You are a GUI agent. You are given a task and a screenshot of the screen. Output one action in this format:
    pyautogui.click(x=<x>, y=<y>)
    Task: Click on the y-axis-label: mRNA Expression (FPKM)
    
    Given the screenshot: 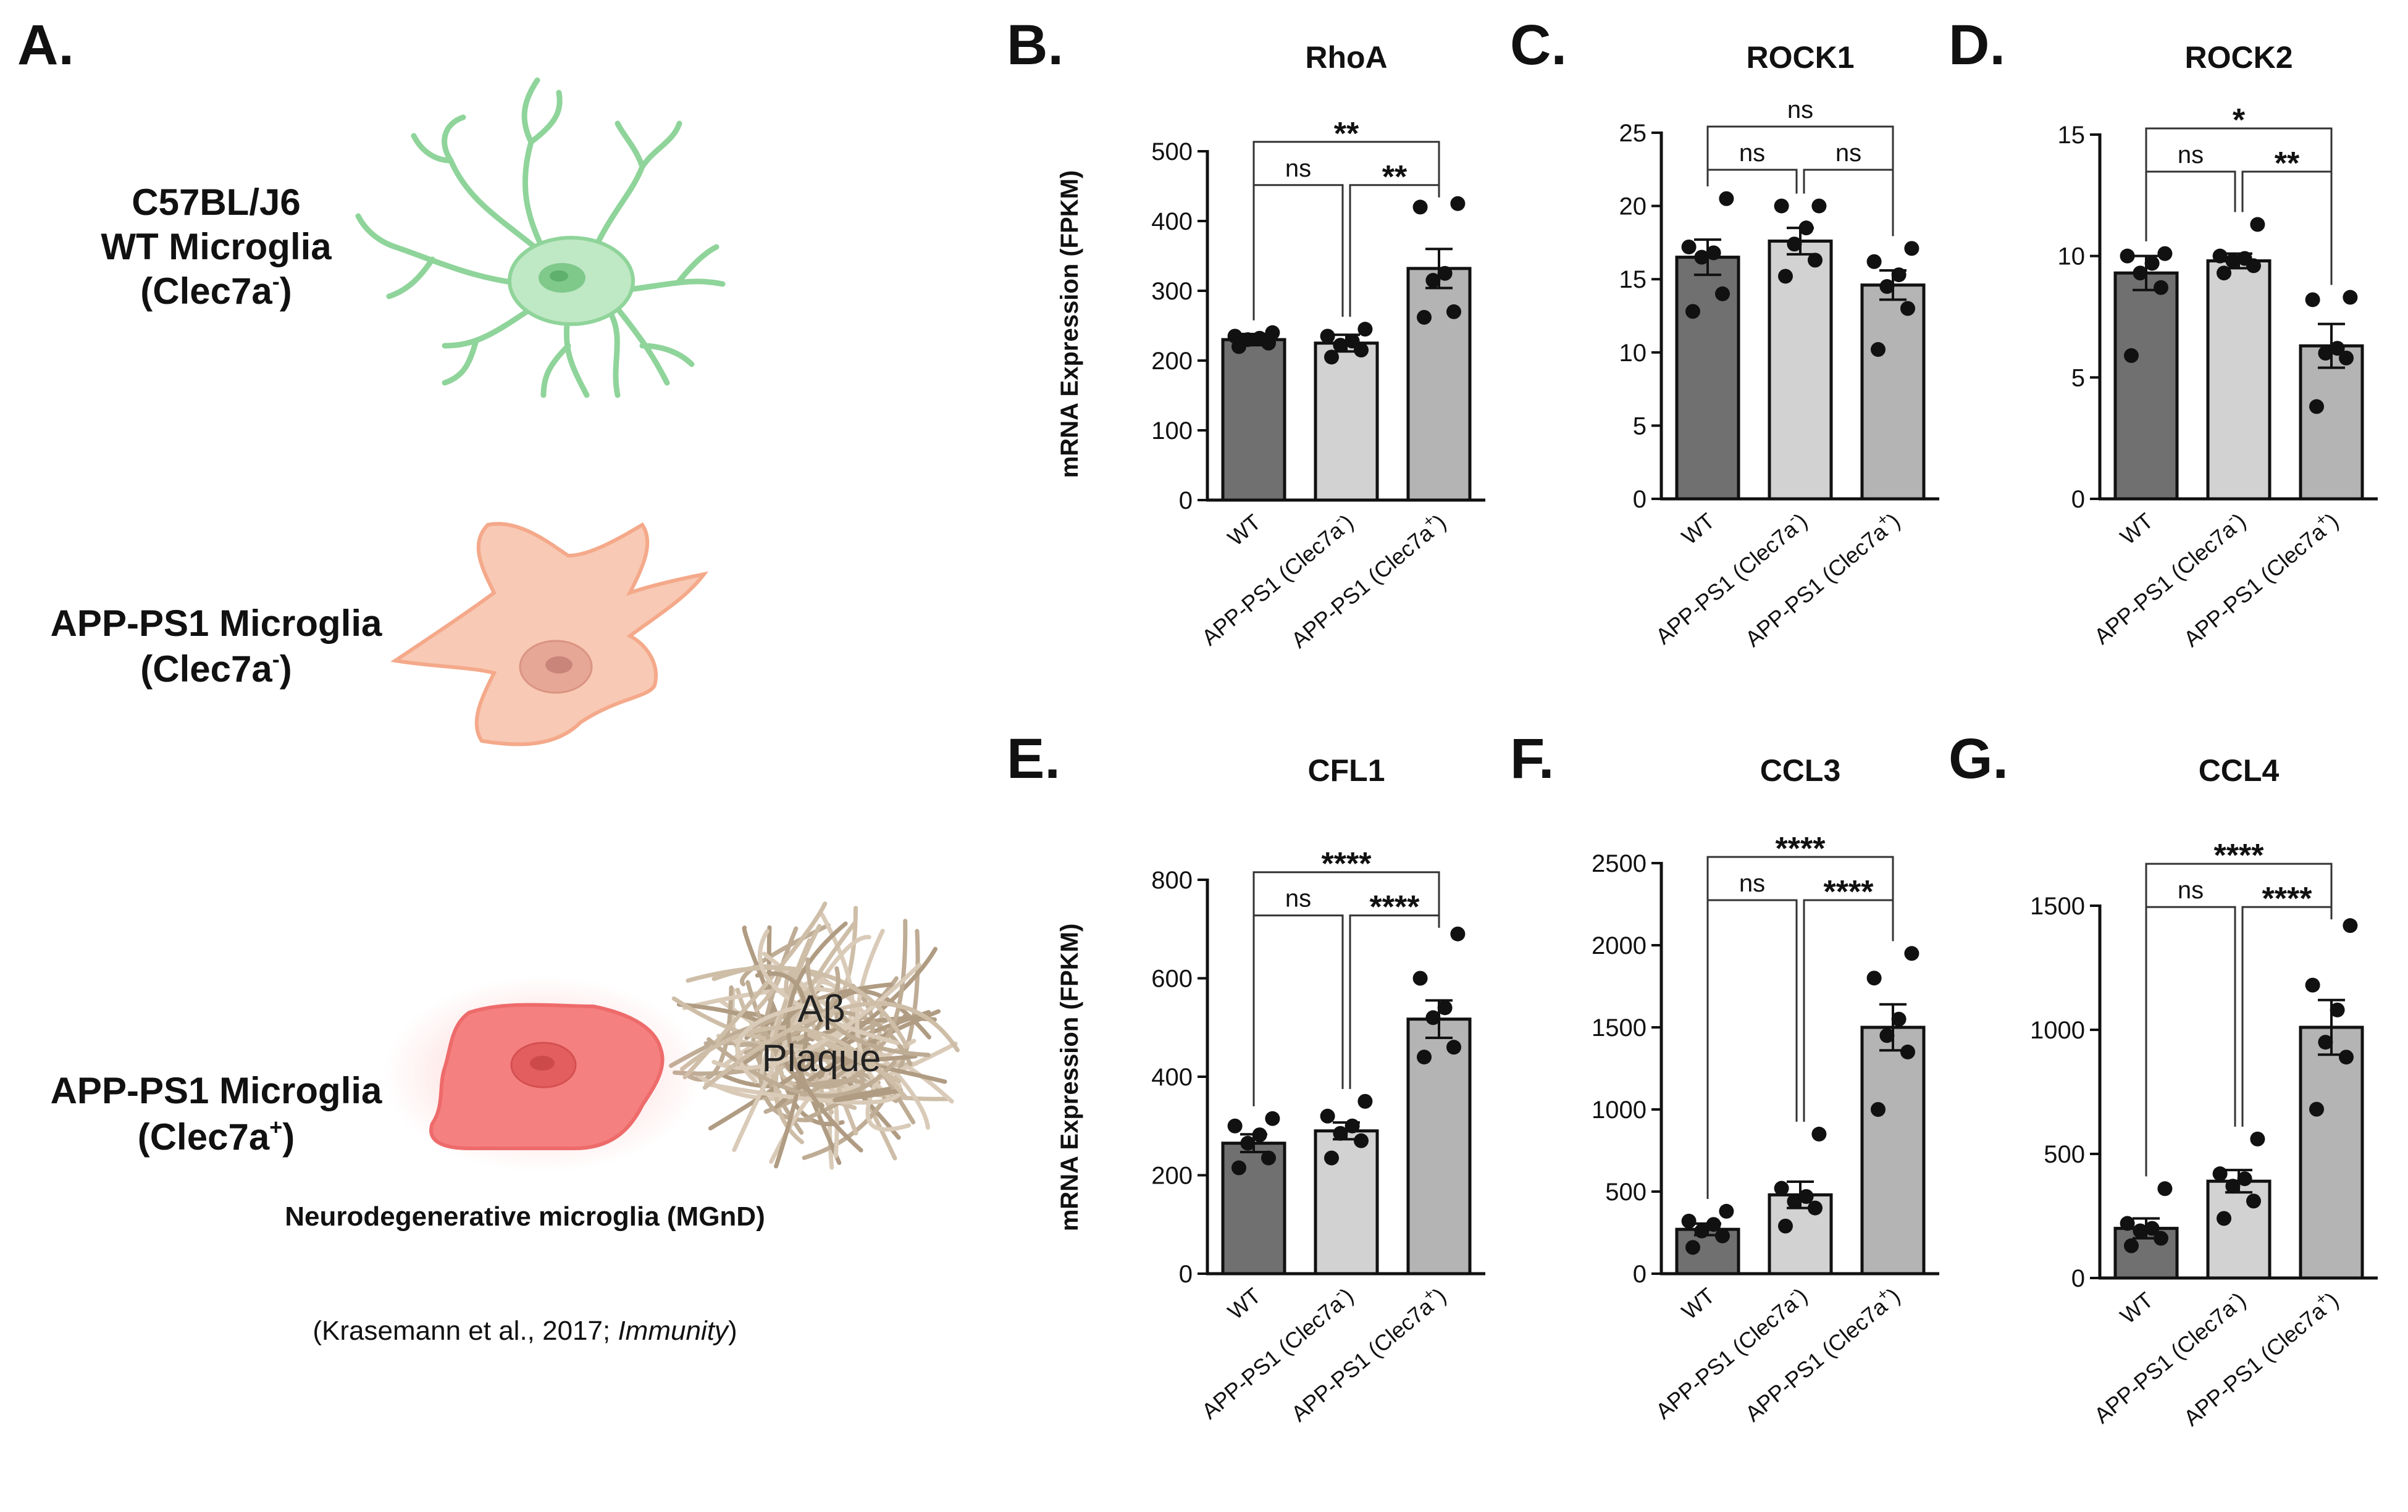 What is the action you would take?
    pyautogui.click(x=1069, y=324)
    